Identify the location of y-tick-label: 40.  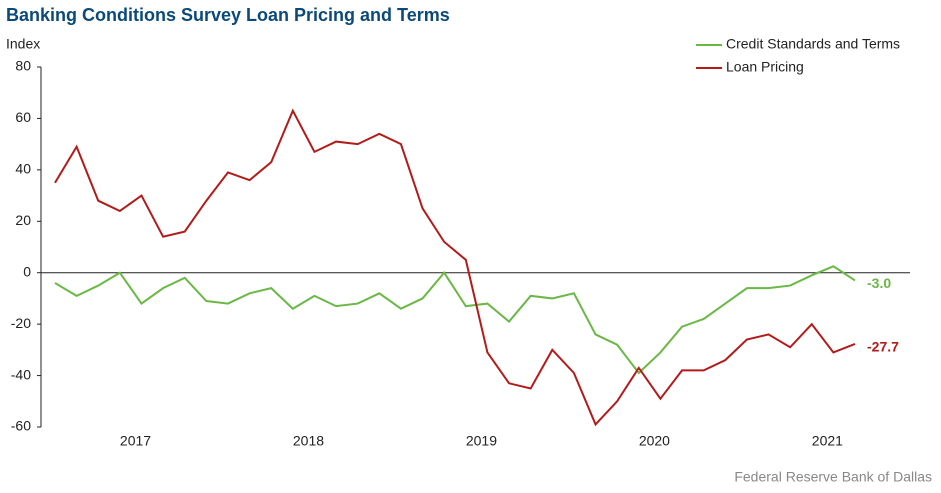
(23, 169).